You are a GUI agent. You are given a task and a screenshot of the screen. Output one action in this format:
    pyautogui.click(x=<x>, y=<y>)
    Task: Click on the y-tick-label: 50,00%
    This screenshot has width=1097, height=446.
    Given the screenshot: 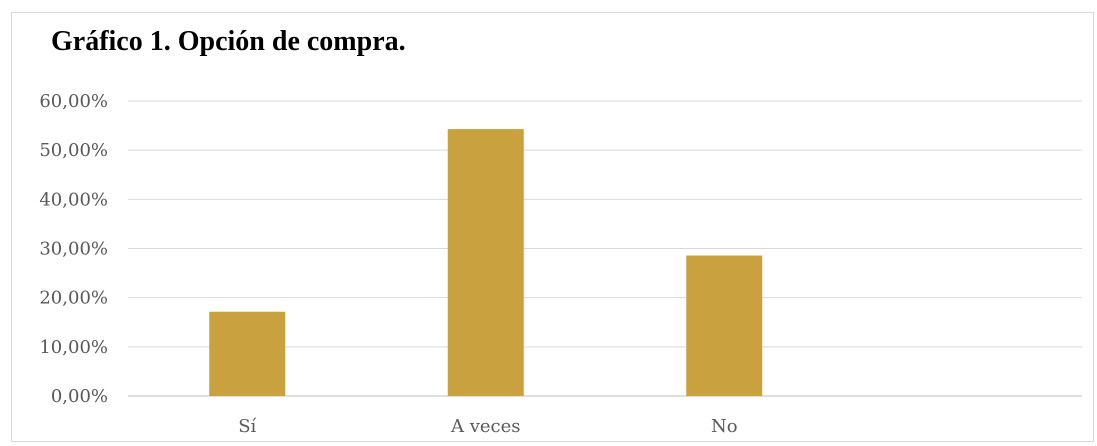 What is the action you would take?
    pyautogui.click(x=73, y=150)
    